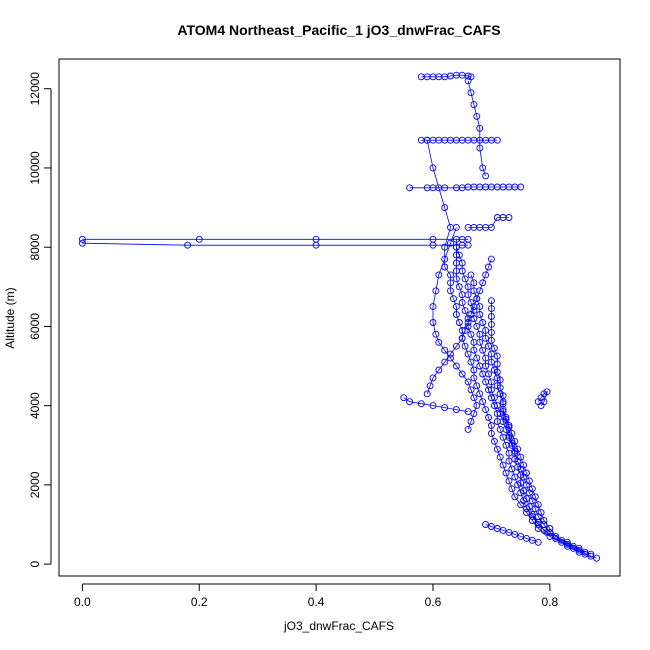 The height and width of the screenshot is (650, 650). What do you see at coordinates (316, 602) in the screenshot?
I see `x-tick-label: 0.4` at bounding box center [316, 602].